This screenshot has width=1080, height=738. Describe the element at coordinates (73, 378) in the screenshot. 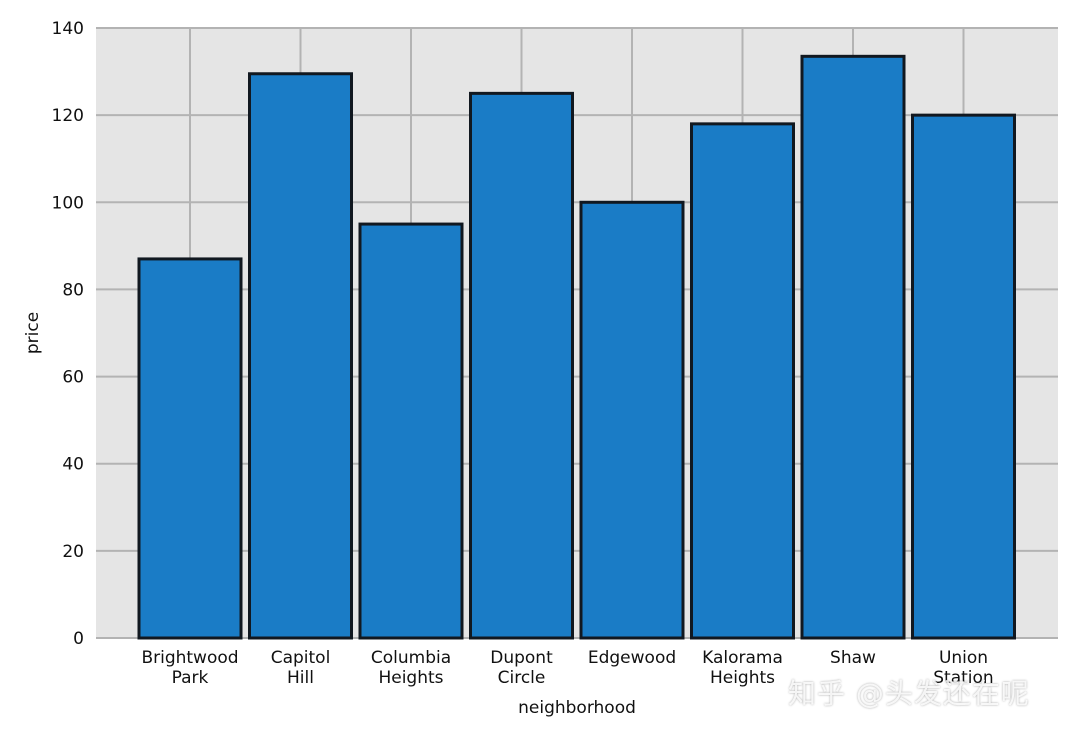

I see `y-tick-label-3: 60` at that location.